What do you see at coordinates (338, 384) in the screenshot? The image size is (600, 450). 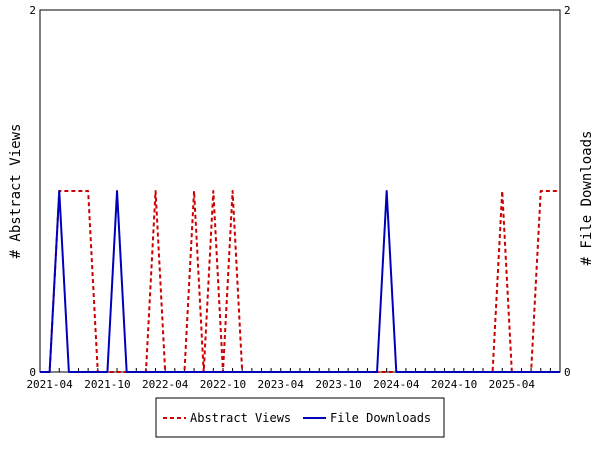 I see `x-axis-tick-label: 2023-10` at bounding box center [338, 384].